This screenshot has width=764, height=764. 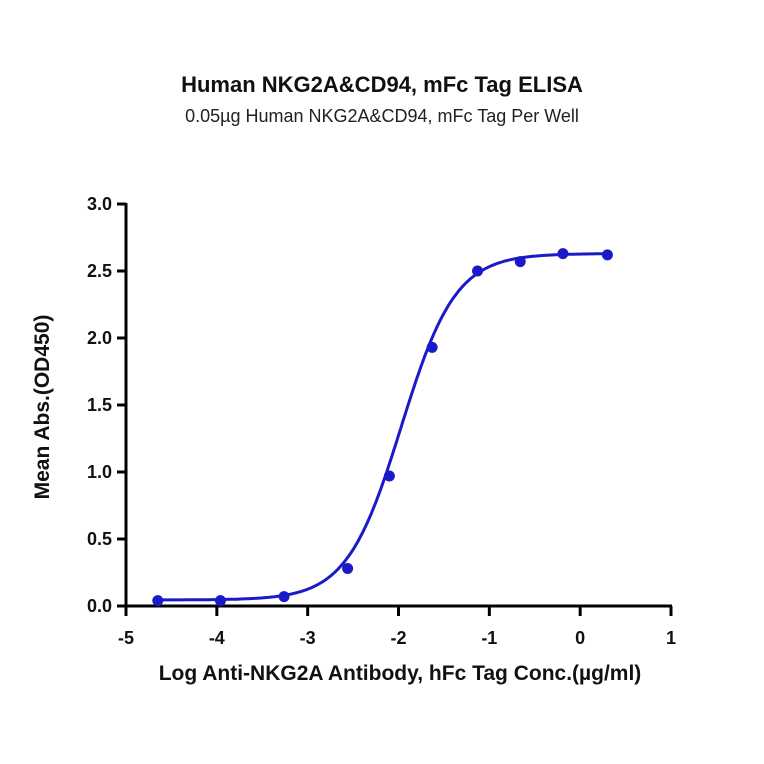 What do you see at coordinates (99, 271) in the screenshot?
I see `y-tick-label: 2.5` at bounding box center [99, 271].